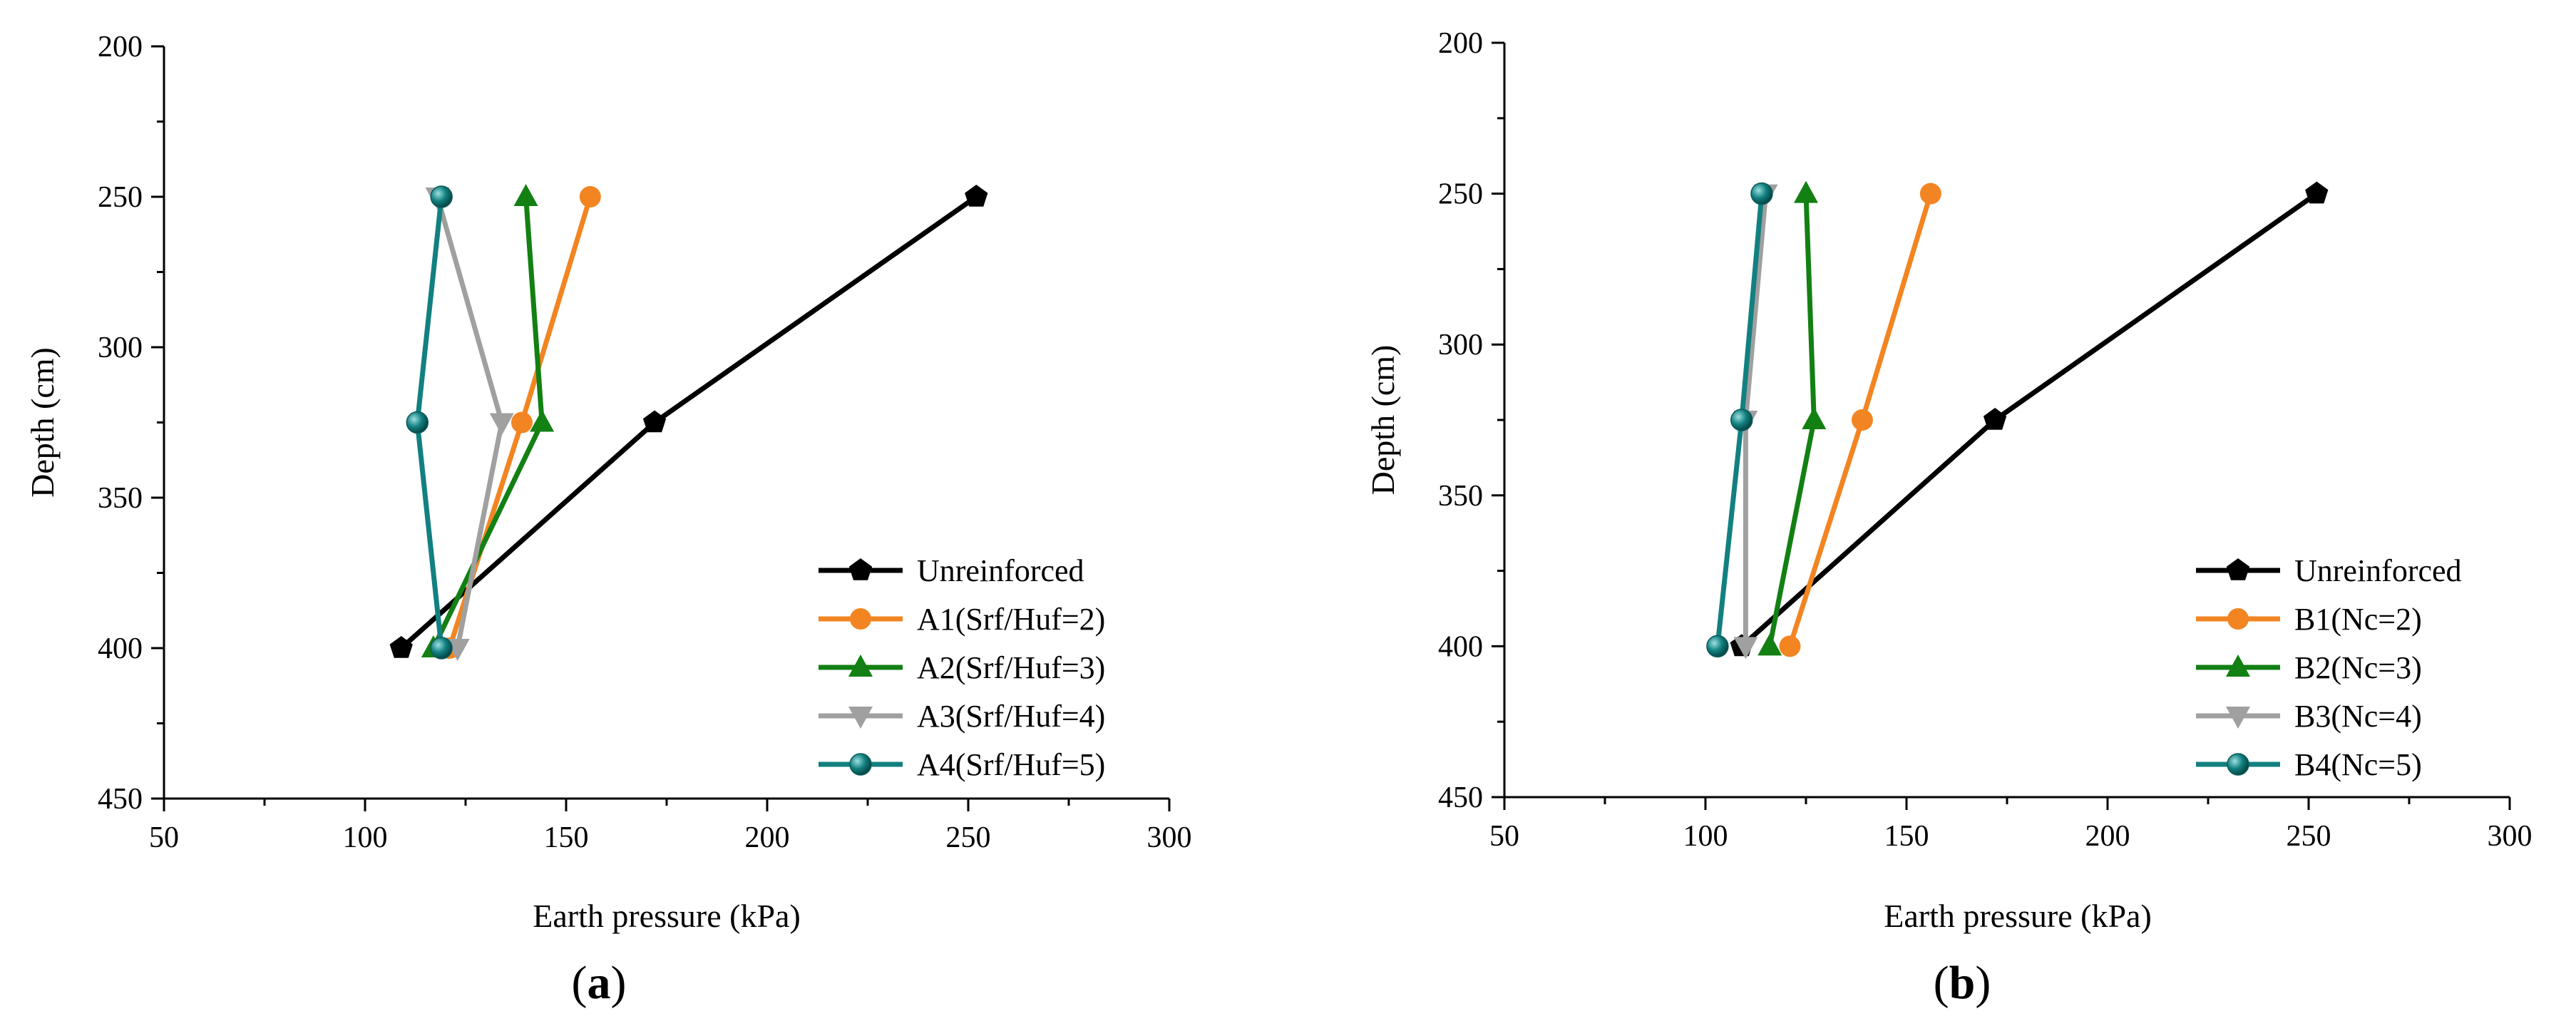  What do you see at coordinates (2358, 764) in the screenshot?
I see `legend-label: B4(Nc=5)` at bounding box center [2358, 764].